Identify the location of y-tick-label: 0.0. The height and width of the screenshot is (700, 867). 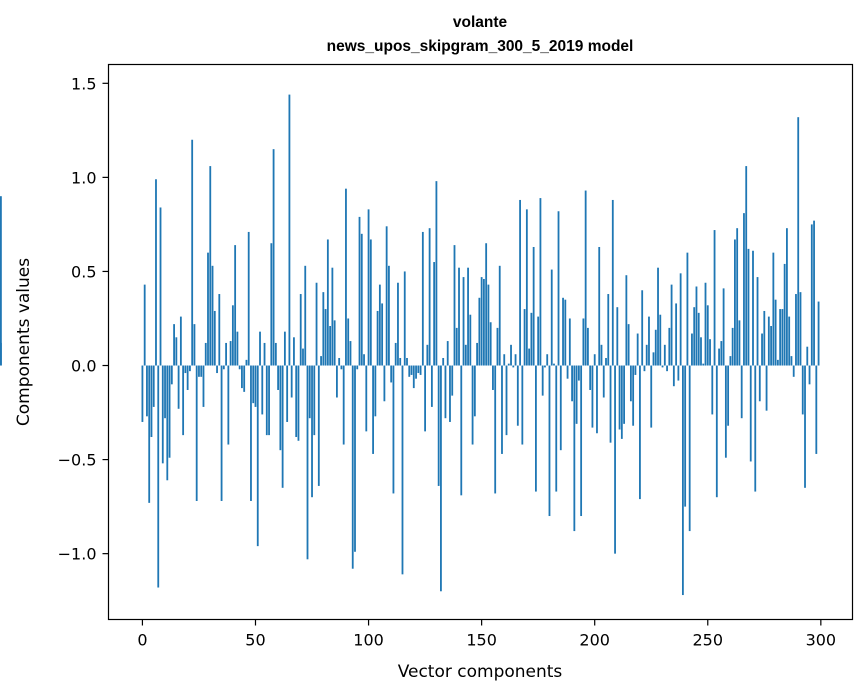
(83, 366).